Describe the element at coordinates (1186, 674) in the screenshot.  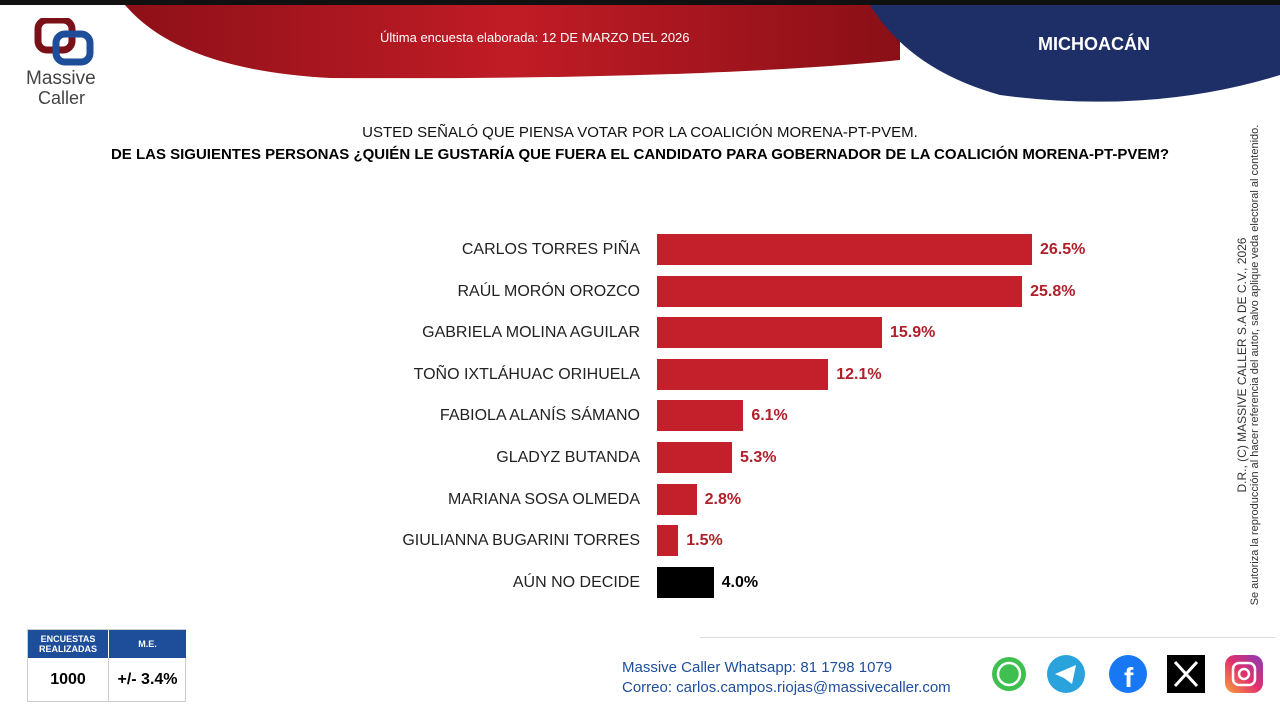
I see `x-icon` at that location.